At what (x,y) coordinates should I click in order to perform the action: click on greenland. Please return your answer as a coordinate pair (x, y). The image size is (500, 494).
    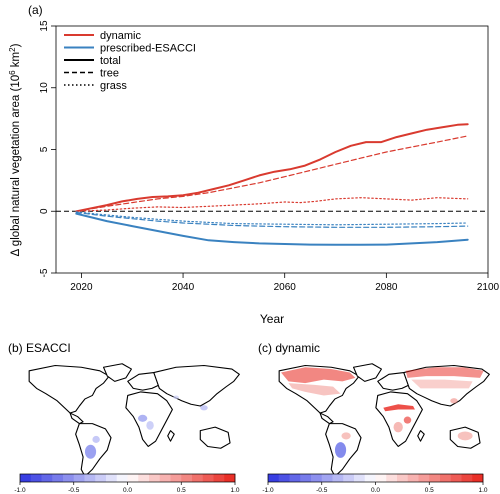
    Looking at the image, I should click on (118, 372).